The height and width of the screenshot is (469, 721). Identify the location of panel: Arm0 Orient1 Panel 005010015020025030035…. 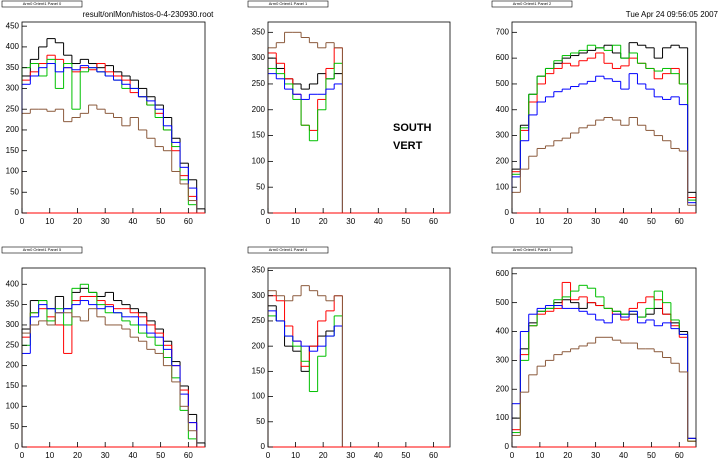
(103, 113).